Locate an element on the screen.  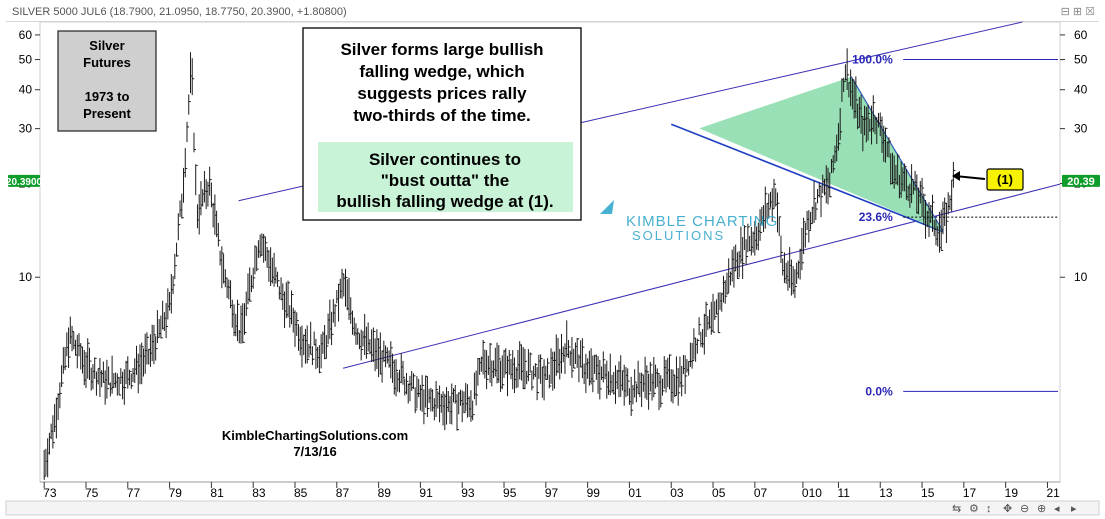
y-tick-label-right: 60 is located at coordinates (1081, 35).